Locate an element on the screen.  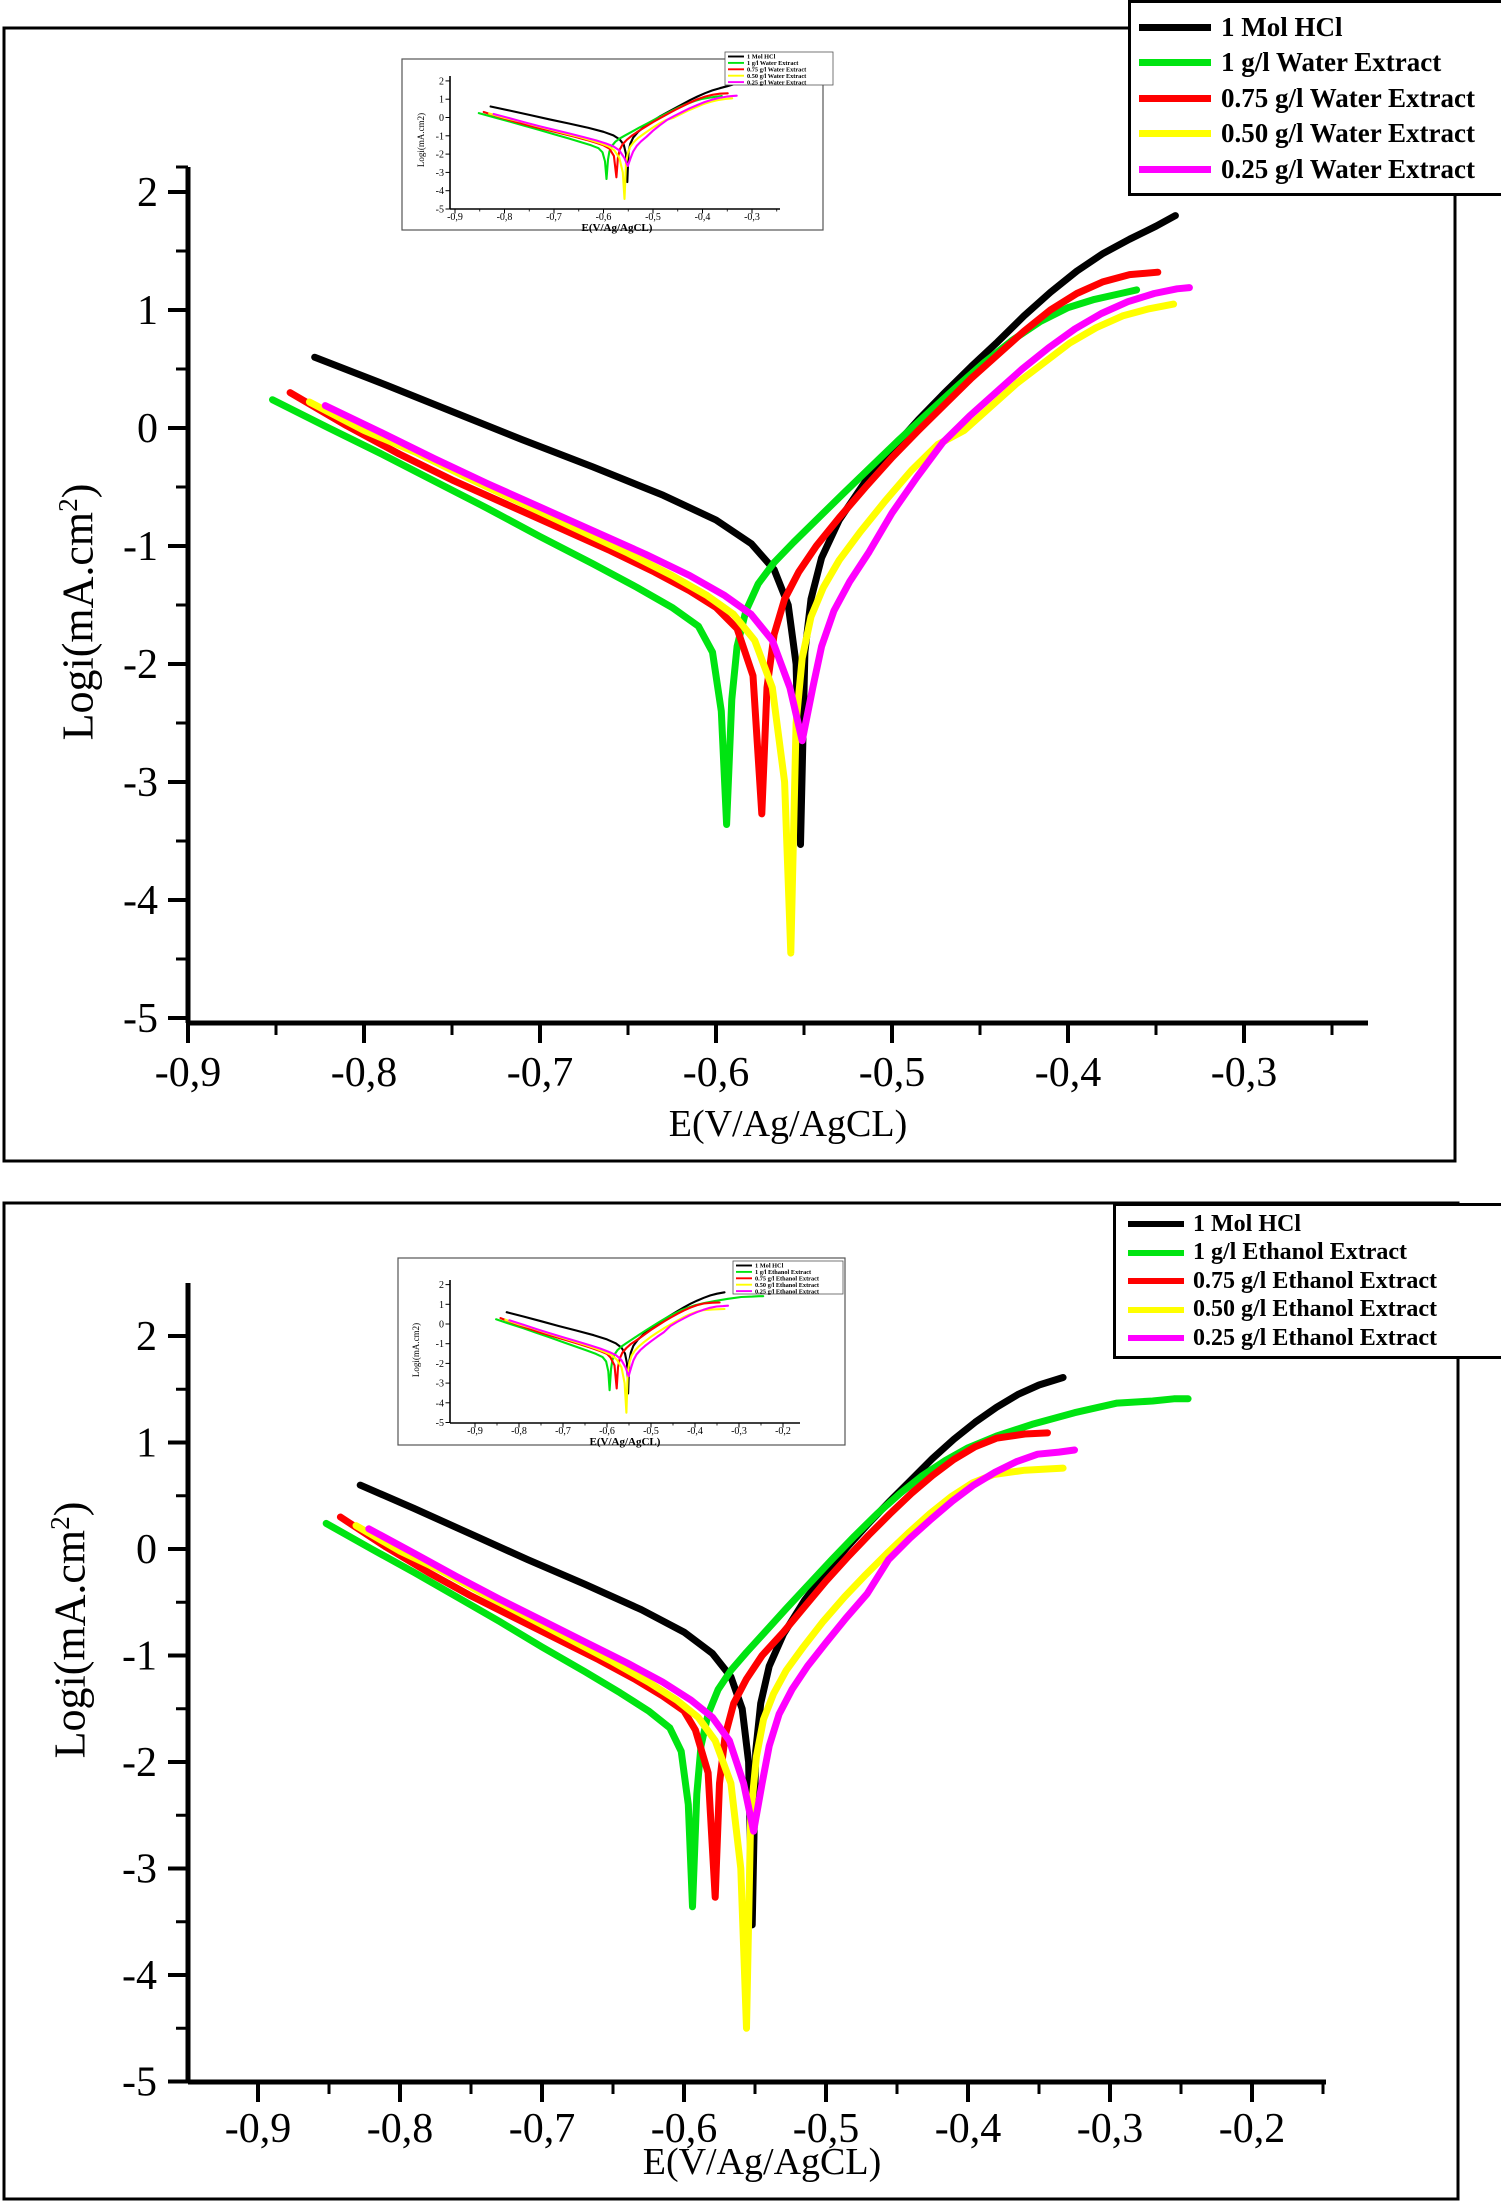
fig1-legend-item-025gl: 0.25 g/l Water Extract is located at coordinates (1320, 169).